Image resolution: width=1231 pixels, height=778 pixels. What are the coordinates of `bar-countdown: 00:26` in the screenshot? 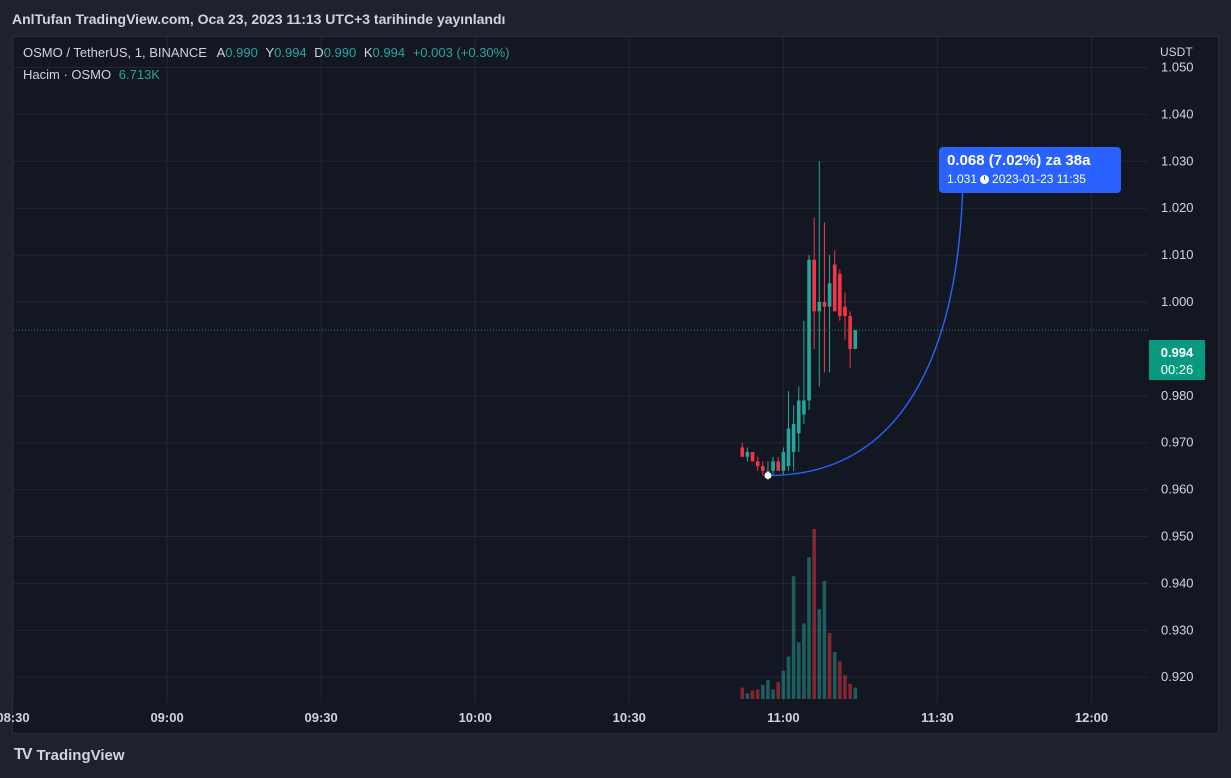 It's located at (1177, 369).